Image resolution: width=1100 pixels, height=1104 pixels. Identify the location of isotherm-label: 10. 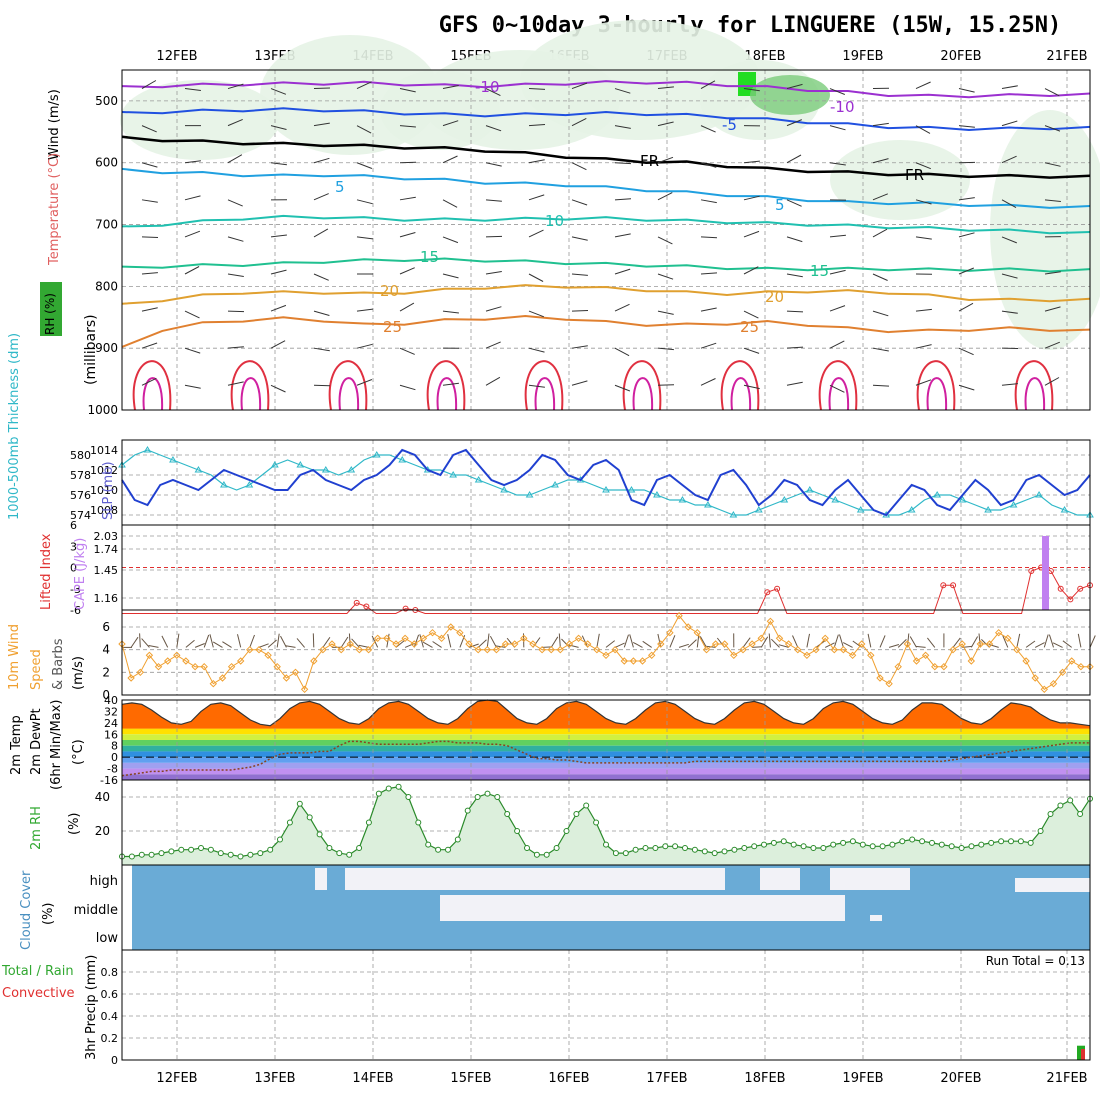
(554, 221).